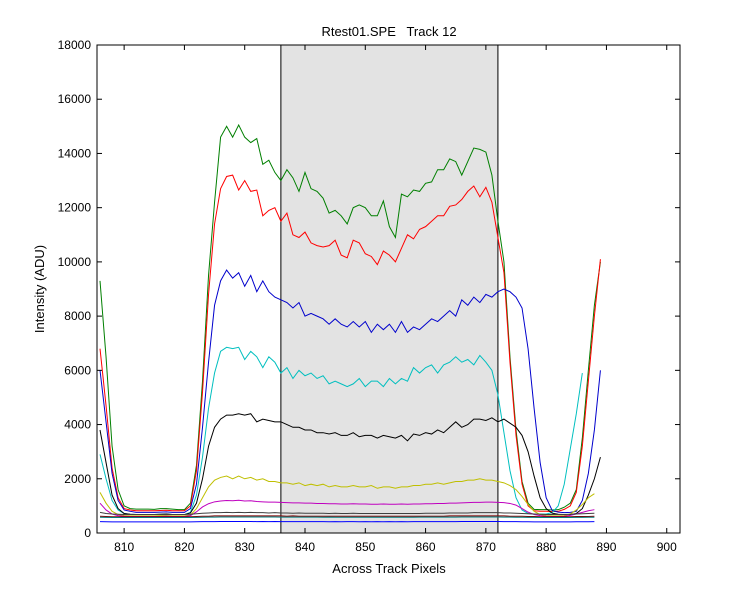 This screenshot has width=750, height=605. I want to click on x-tick-label: 820, so click(184, 547).